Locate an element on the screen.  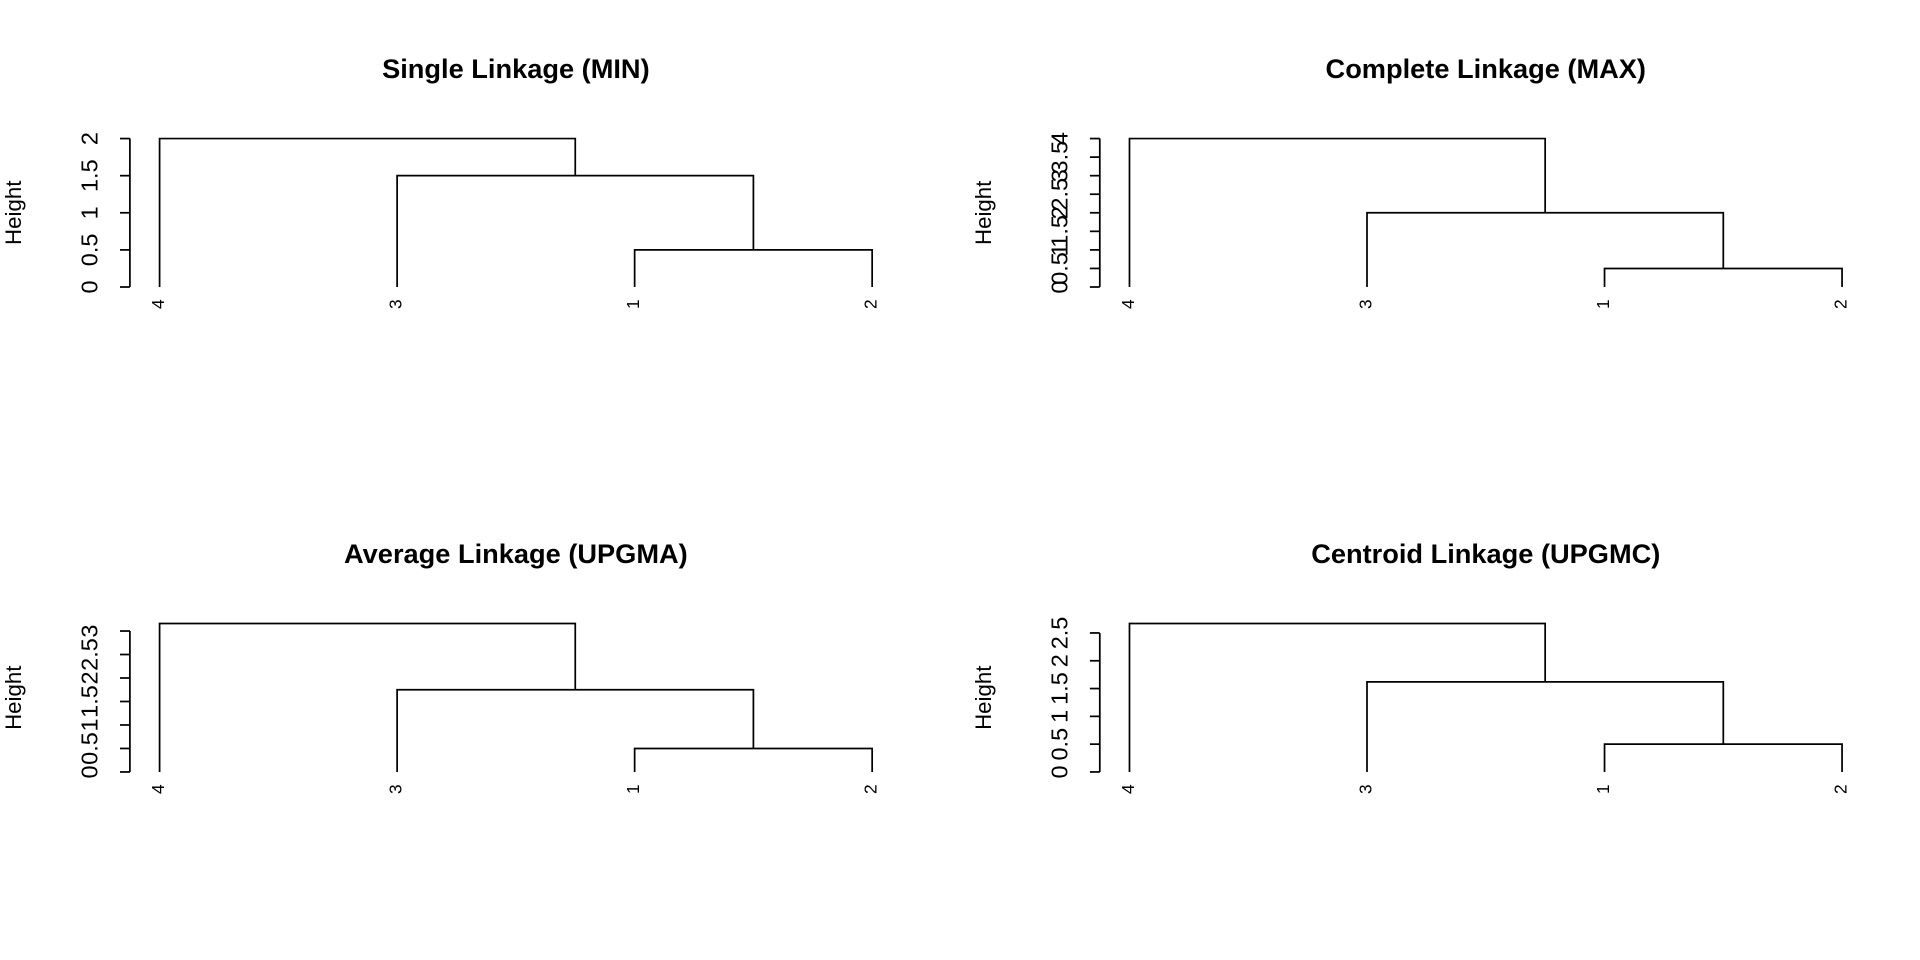
chart-title: Average Linkage (UPGMA) is located at coordinates (516, 553).